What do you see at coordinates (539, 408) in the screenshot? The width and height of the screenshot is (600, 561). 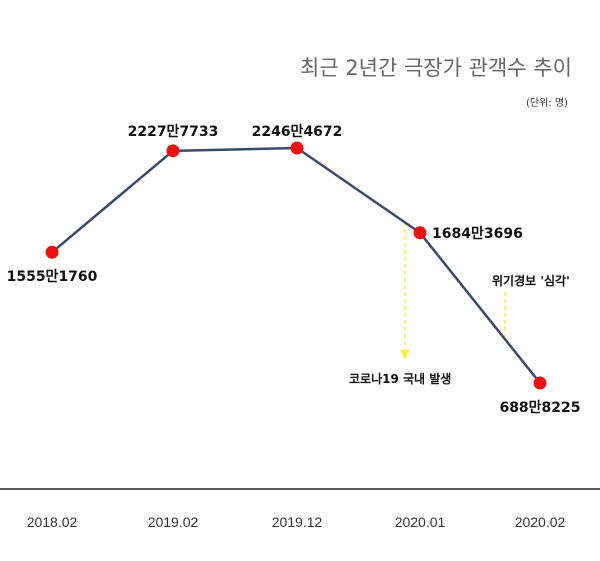 I see `data-label-2020.02: 688만8225` at bounding box center [539, 408].